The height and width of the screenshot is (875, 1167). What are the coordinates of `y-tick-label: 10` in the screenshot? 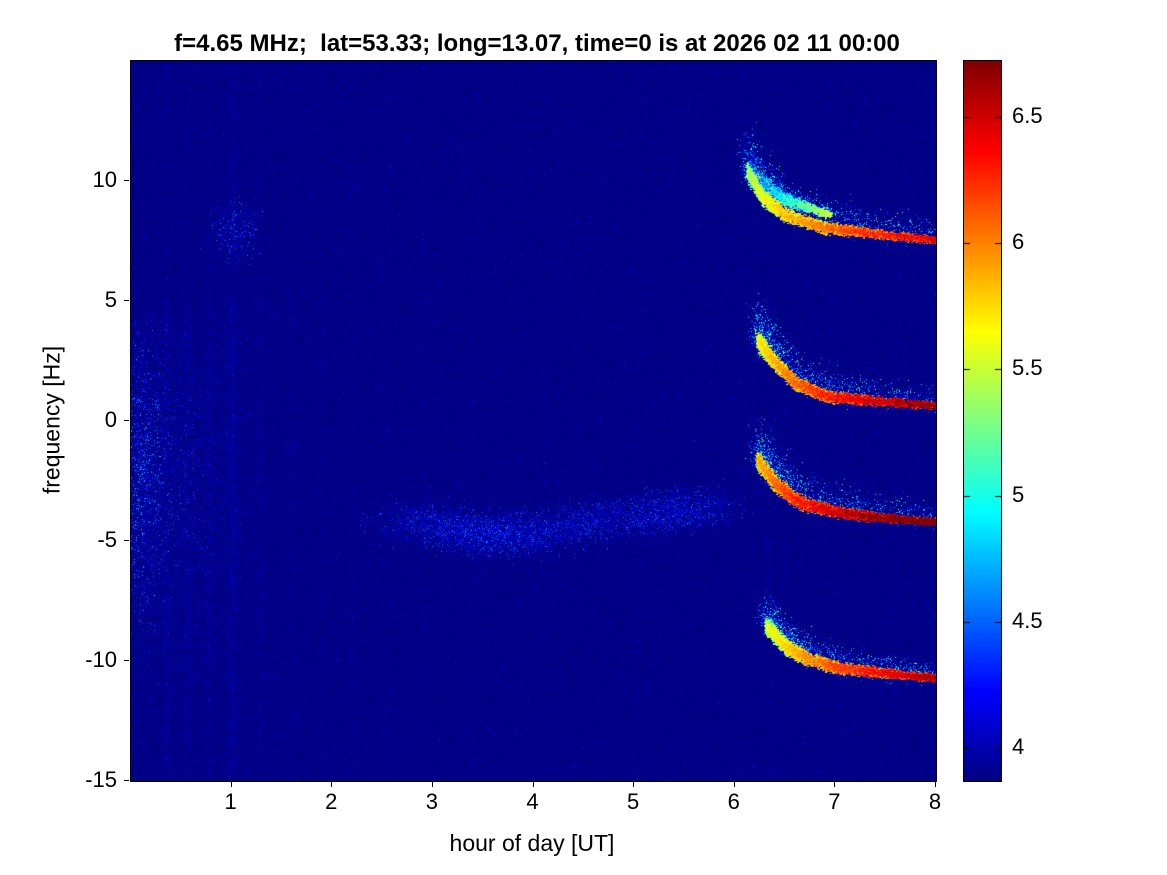 It's located at (104, 179).